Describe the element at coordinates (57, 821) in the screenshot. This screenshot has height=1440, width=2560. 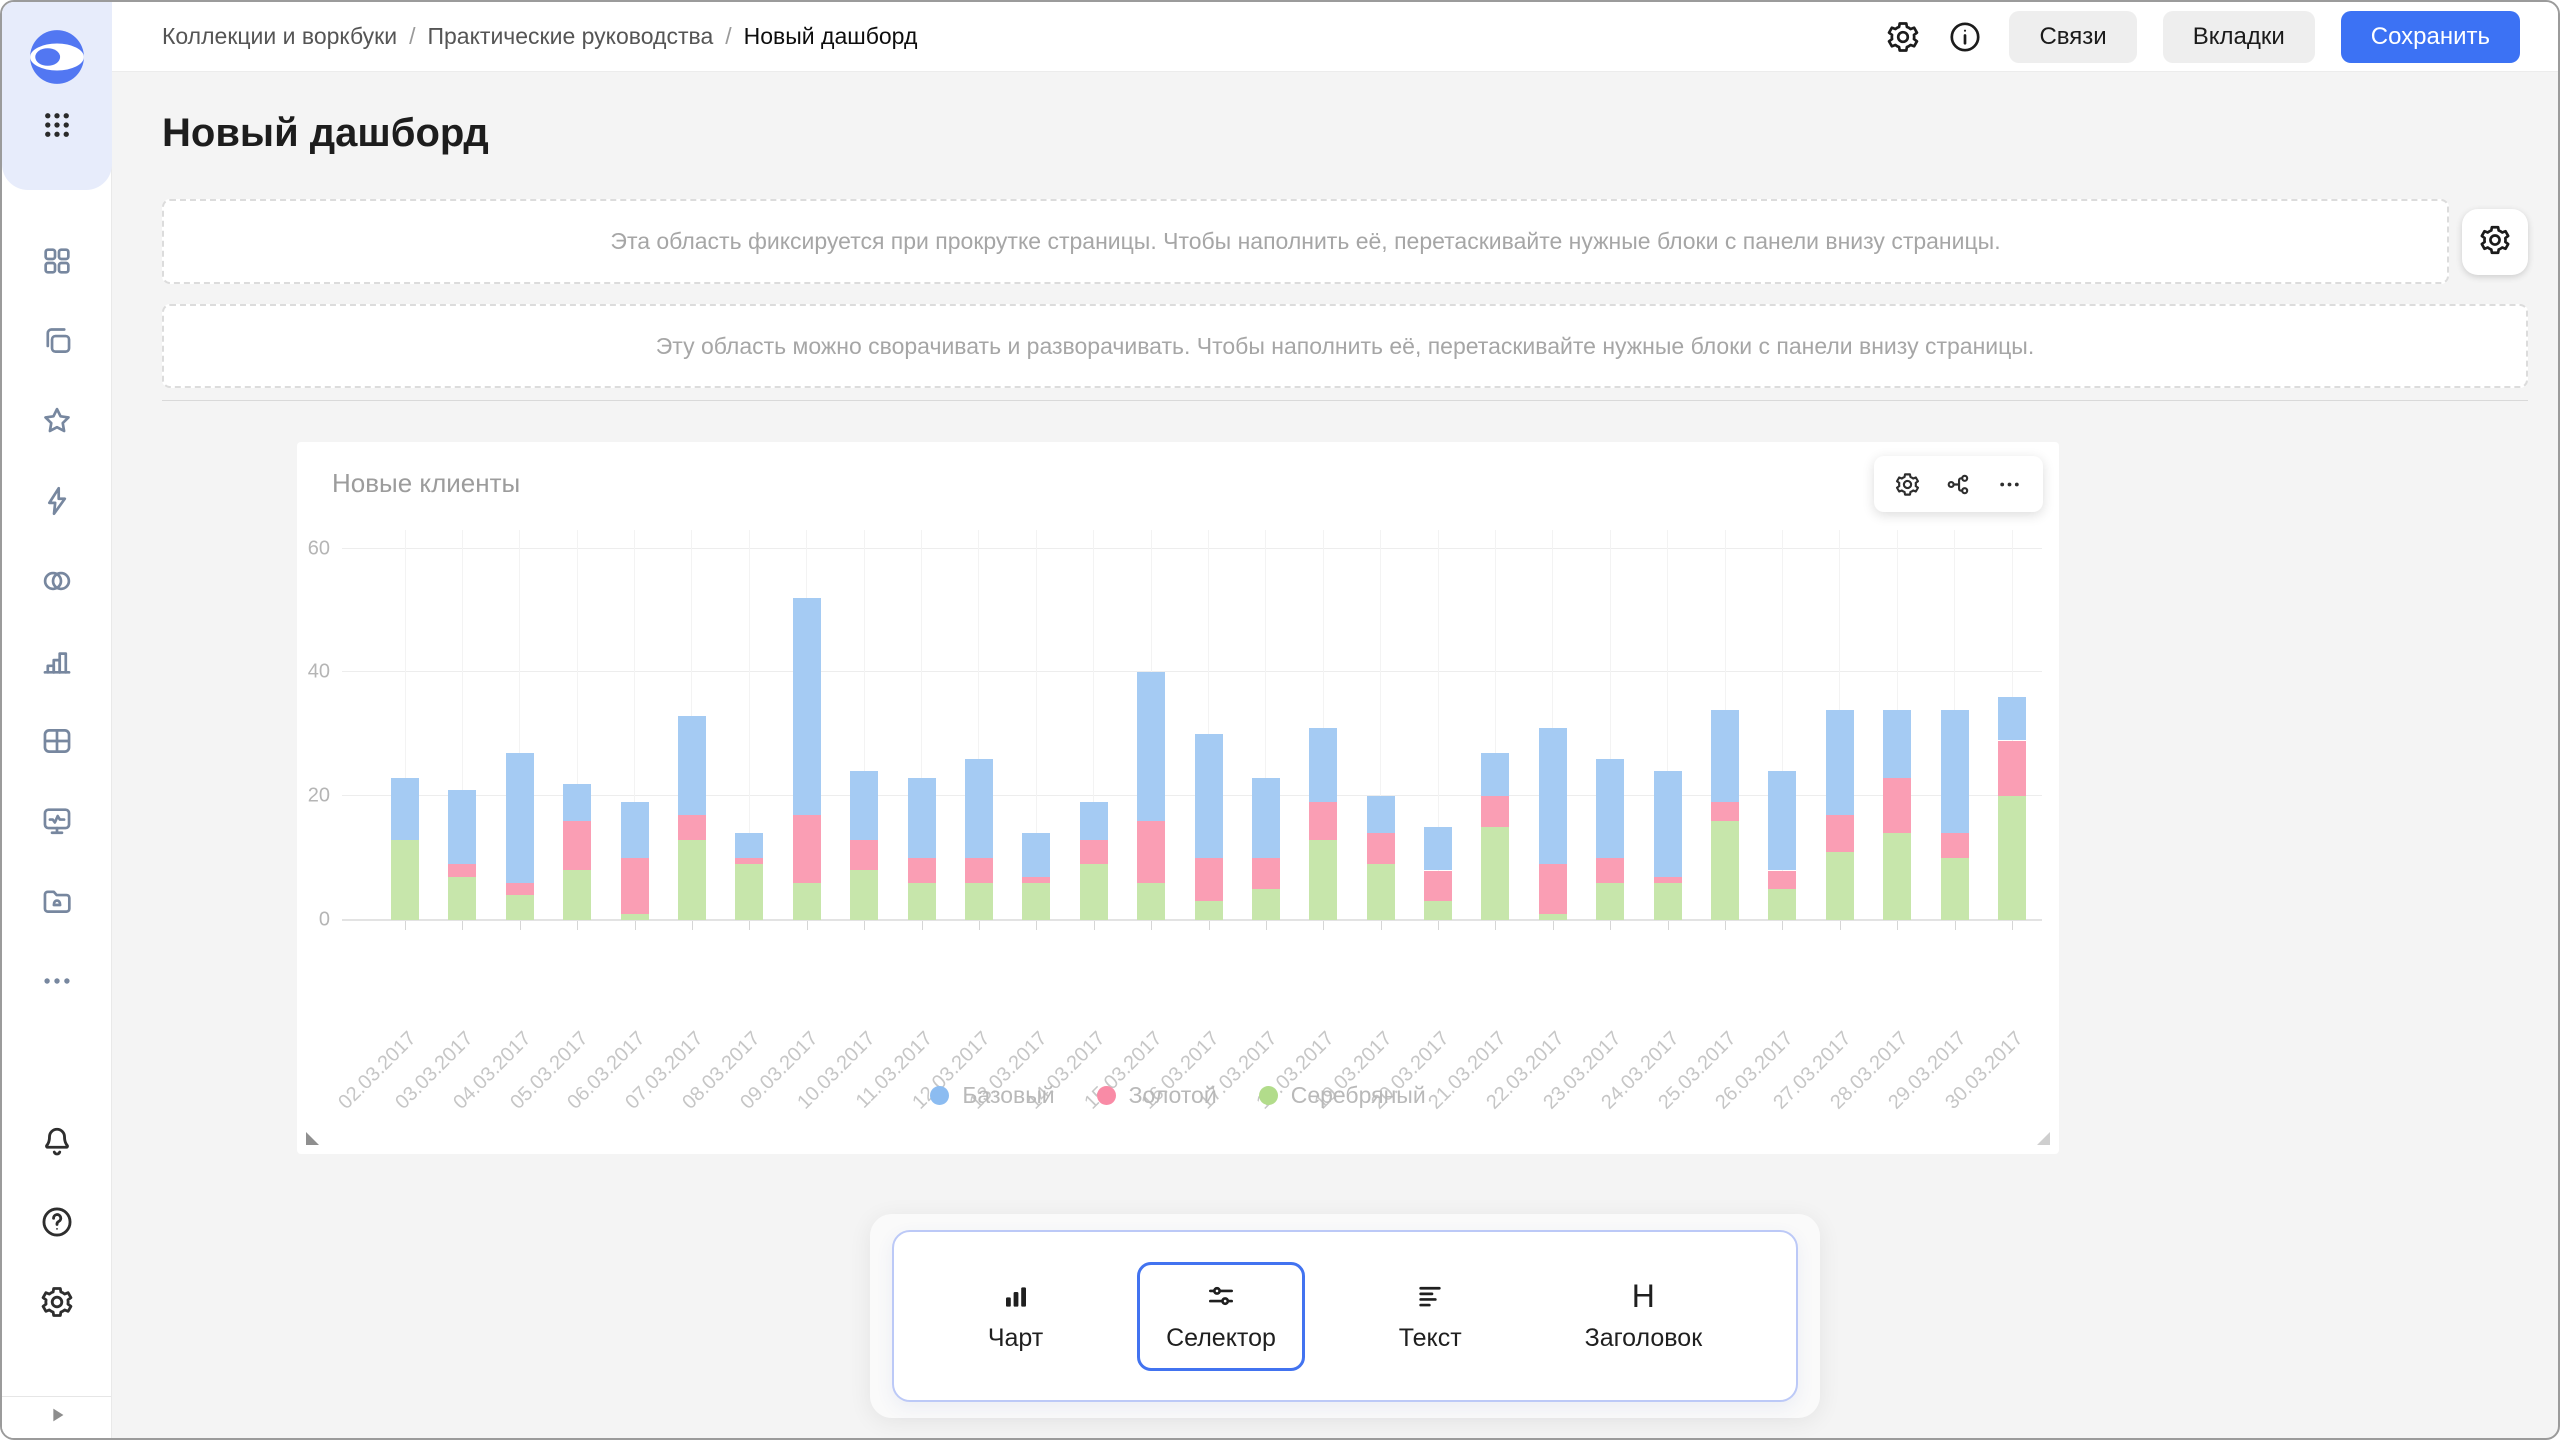
I see `monitor-icon` at that location.